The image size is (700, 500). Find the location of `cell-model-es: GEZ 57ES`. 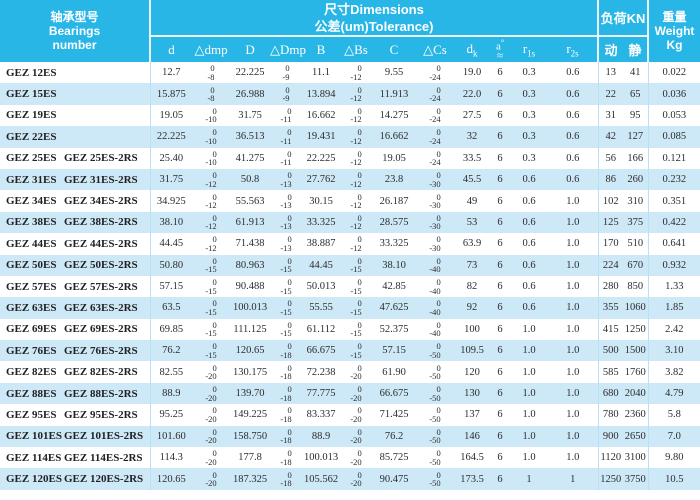

cell-model-es: GEZ 57ES is located at coordinates (31, 286).